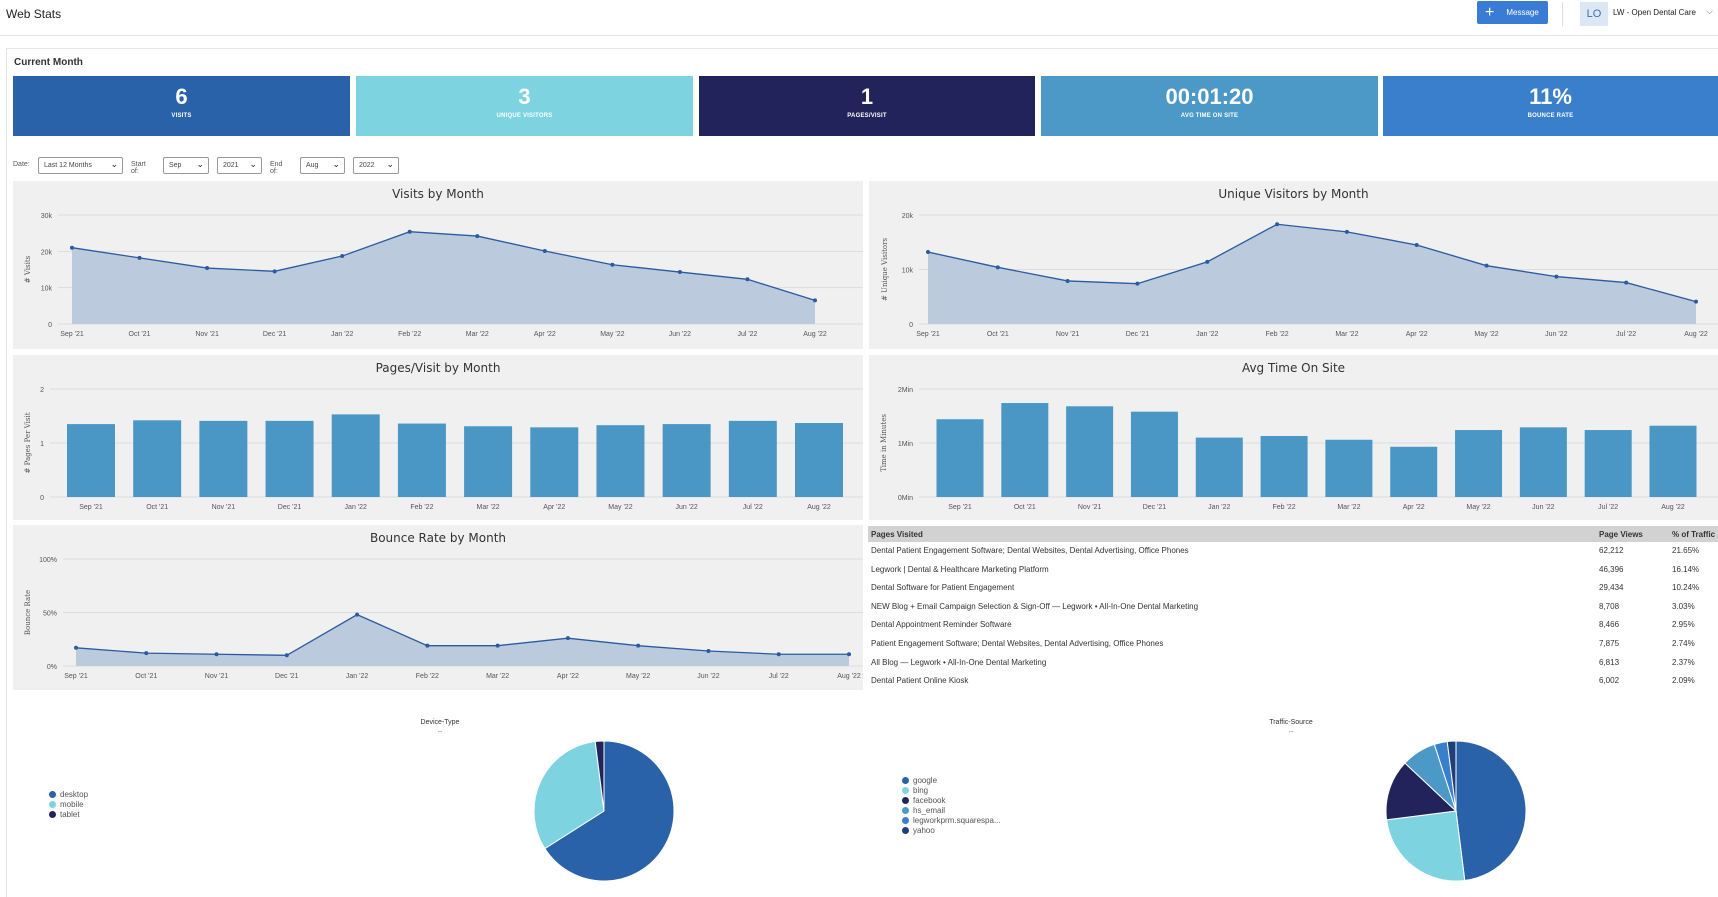 Image resolution: width=1718 pixels, height=897 pixels. I want to click on account-name: LW - Open Dental Care, so click(1654, 12).